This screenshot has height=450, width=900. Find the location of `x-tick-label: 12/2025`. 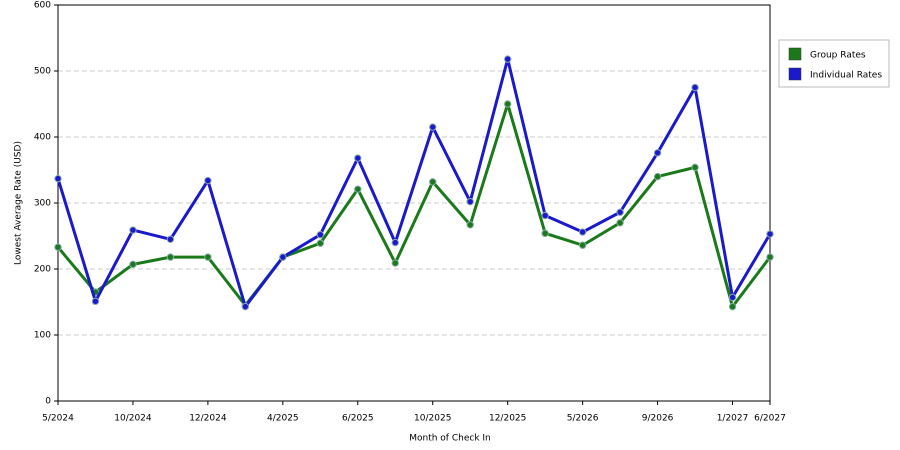

x-tick-label: 12/2025 is located at coordinates (507, 419).